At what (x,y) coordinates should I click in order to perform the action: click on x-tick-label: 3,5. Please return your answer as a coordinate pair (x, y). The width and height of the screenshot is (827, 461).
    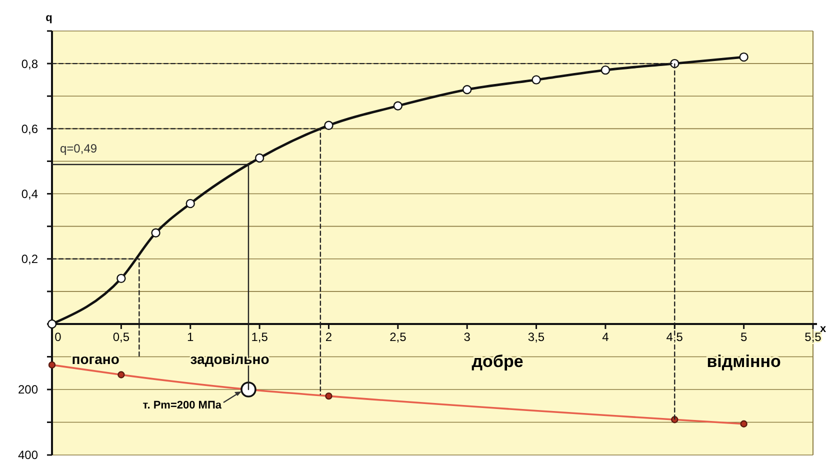
    Looking at the image, I should click on (536, 337).